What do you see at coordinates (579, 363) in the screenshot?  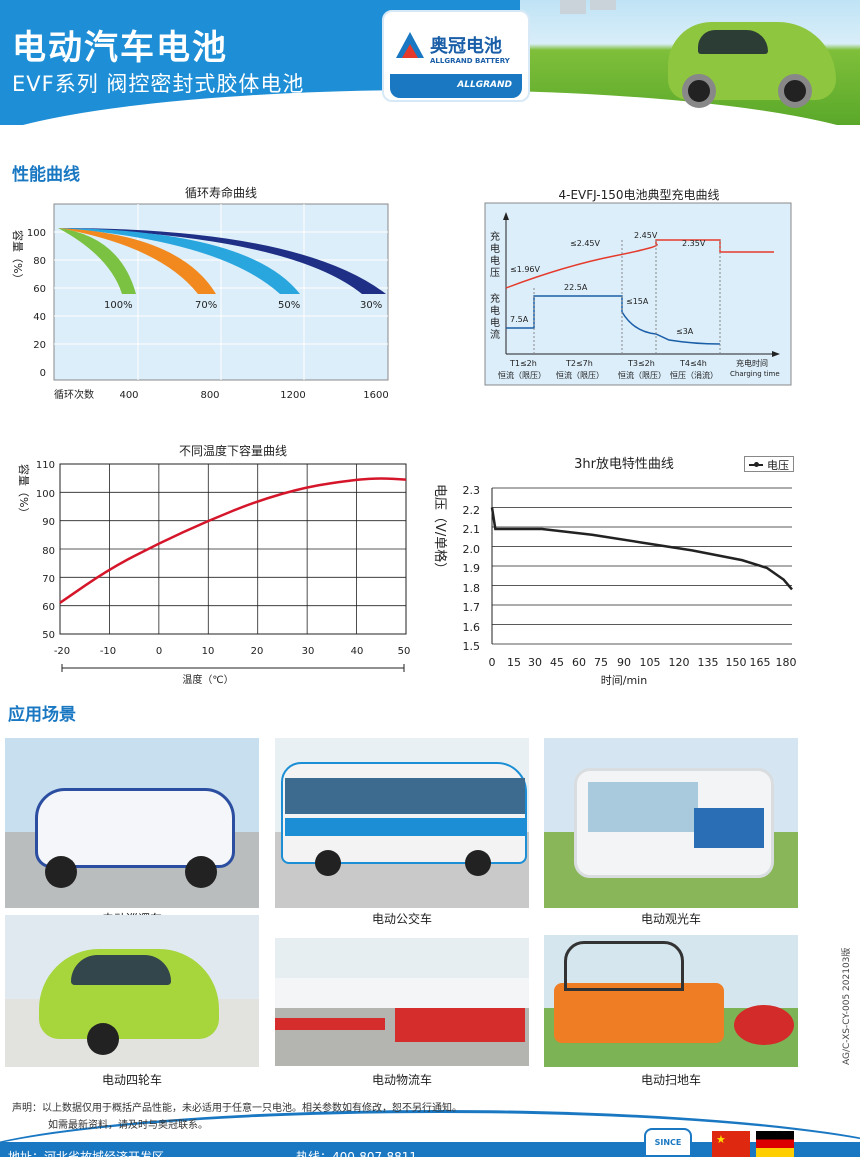 I see `stage-label: T2≤7h` at bounding box center [579, 363].